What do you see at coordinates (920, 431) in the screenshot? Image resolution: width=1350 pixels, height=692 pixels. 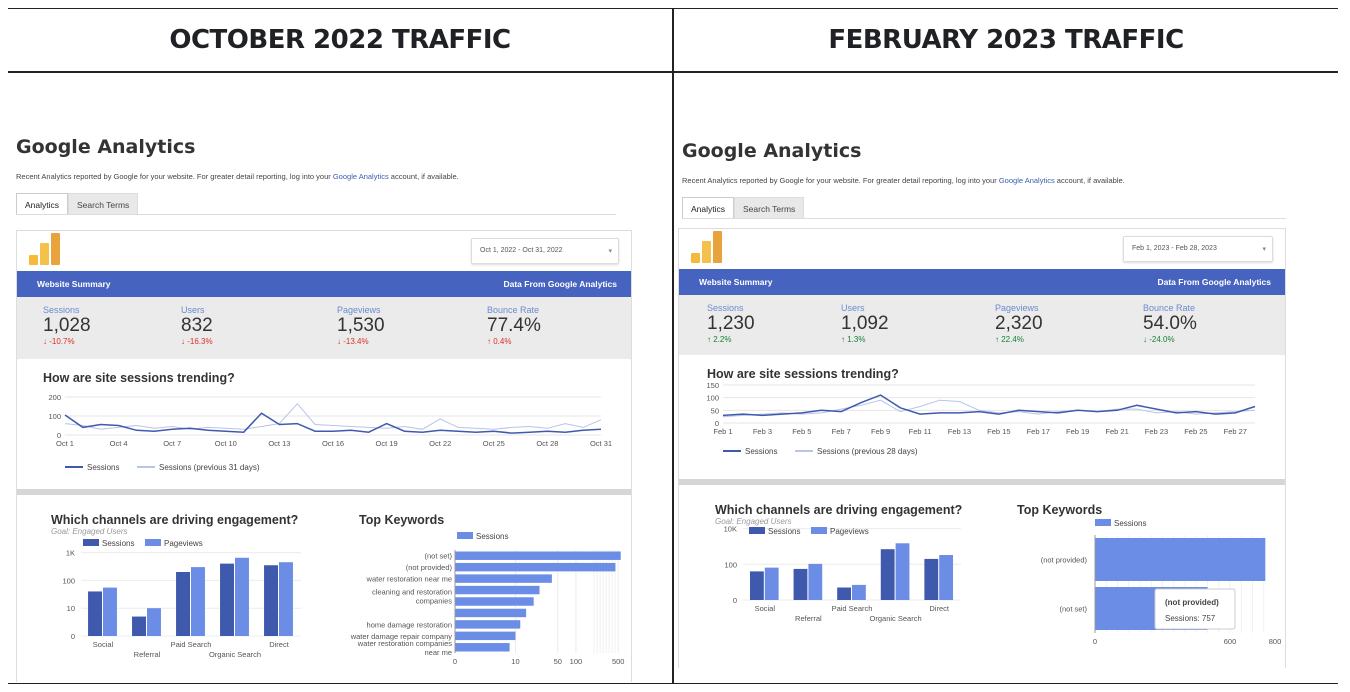 I see `x-tick-label: Feb 11` at bounding box center [920, 431].